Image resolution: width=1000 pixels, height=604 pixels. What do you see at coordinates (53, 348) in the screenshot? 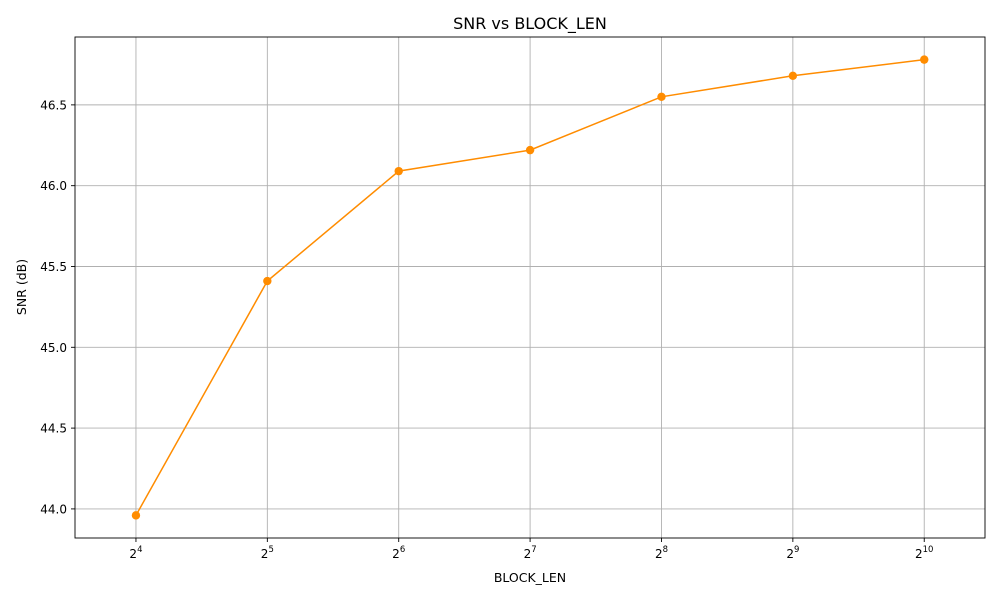
I see `y-tick-label: 45.0` at bounding box center [53, 348].